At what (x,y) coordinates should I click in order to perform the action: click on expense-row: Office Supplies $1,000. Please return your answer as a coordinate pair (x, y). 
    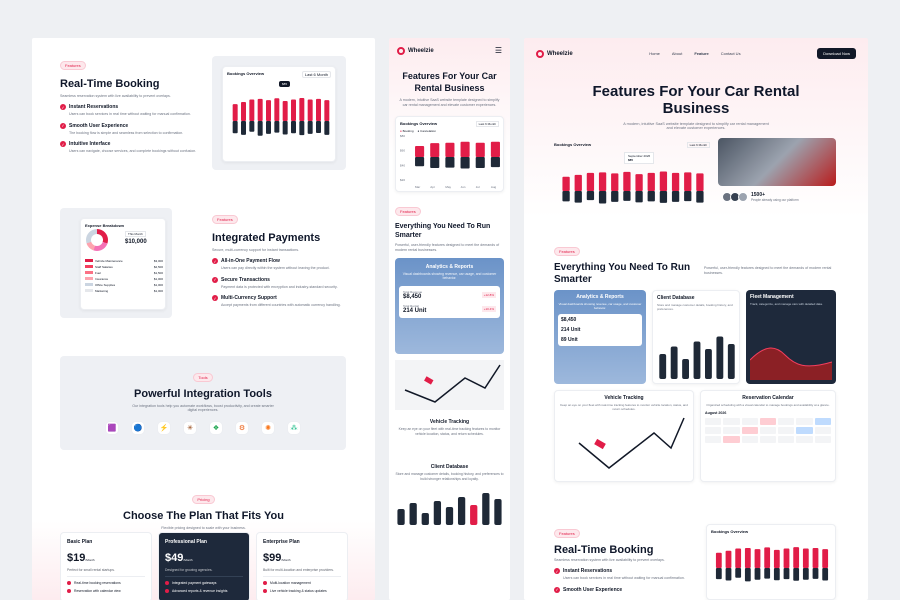
    Looking at the image, I should click on (124, 285).